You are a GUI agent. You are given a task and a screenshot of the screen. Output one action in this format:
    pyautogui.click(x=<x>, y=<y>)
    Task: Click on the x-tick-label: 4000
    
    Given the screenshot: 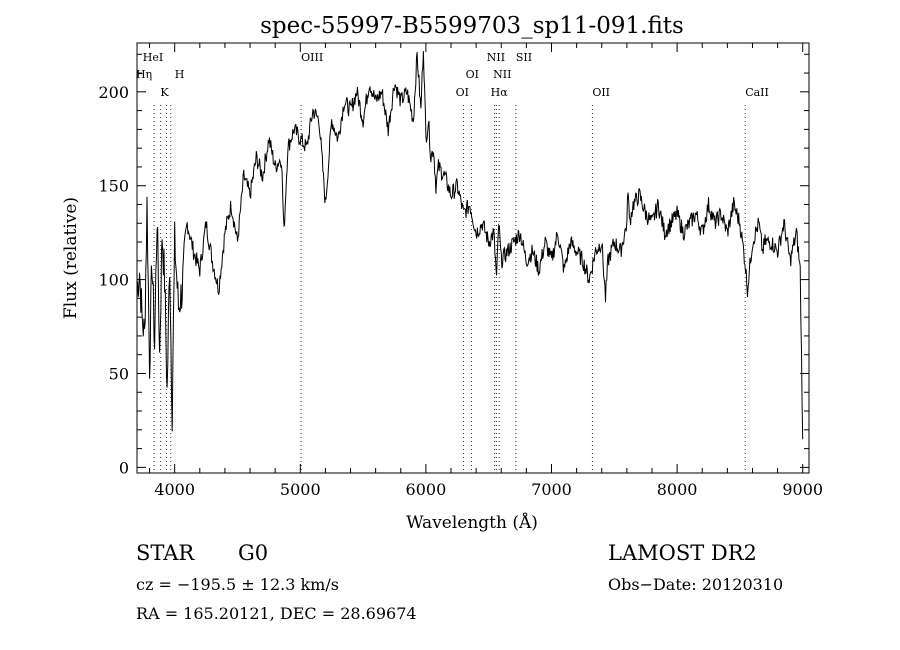 What is the action you would take?
    pyautogui.click(x=174, y=489)
    